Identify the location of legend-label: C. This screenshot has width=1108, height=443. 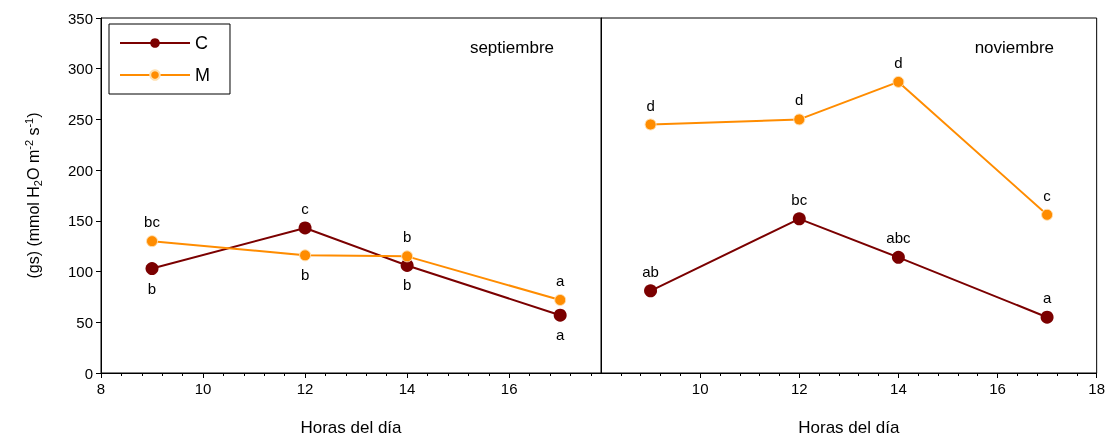
(201, 43).